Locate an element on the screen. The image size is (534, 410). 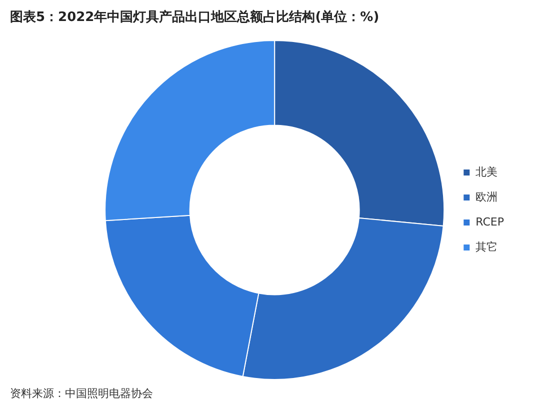
legend-label: RCEP is located at coordinates (490, 221).